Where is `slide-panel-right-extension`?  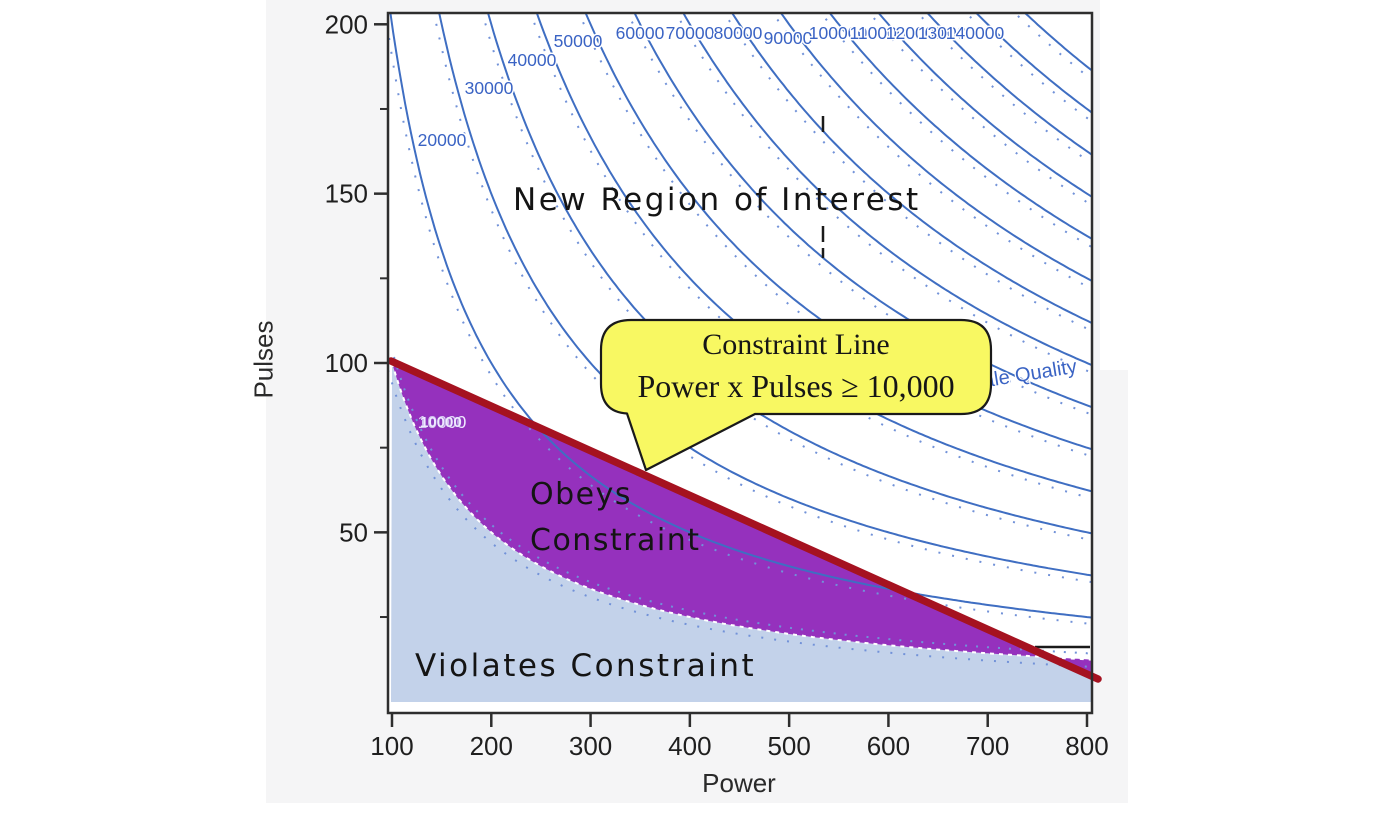 slide-panel-right-extension is located at coordinates (1114, 586).